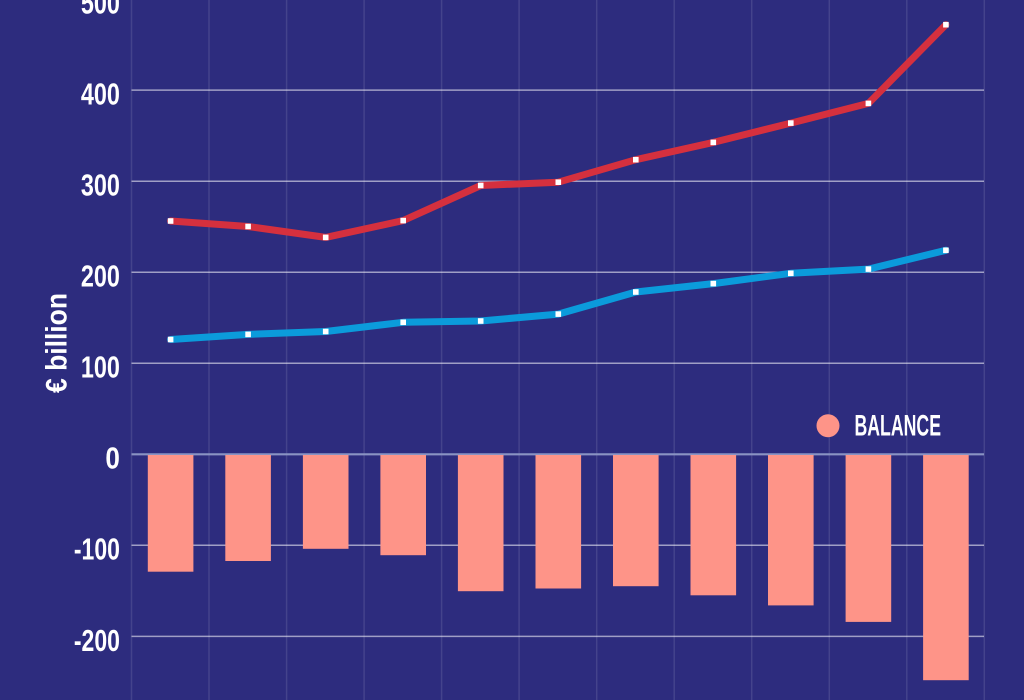 The image size is (1024, 700). What do you see at coordinates (97, 641) in the screenshot?
I see `svg-text: -200` at bounding box center [97, 641].